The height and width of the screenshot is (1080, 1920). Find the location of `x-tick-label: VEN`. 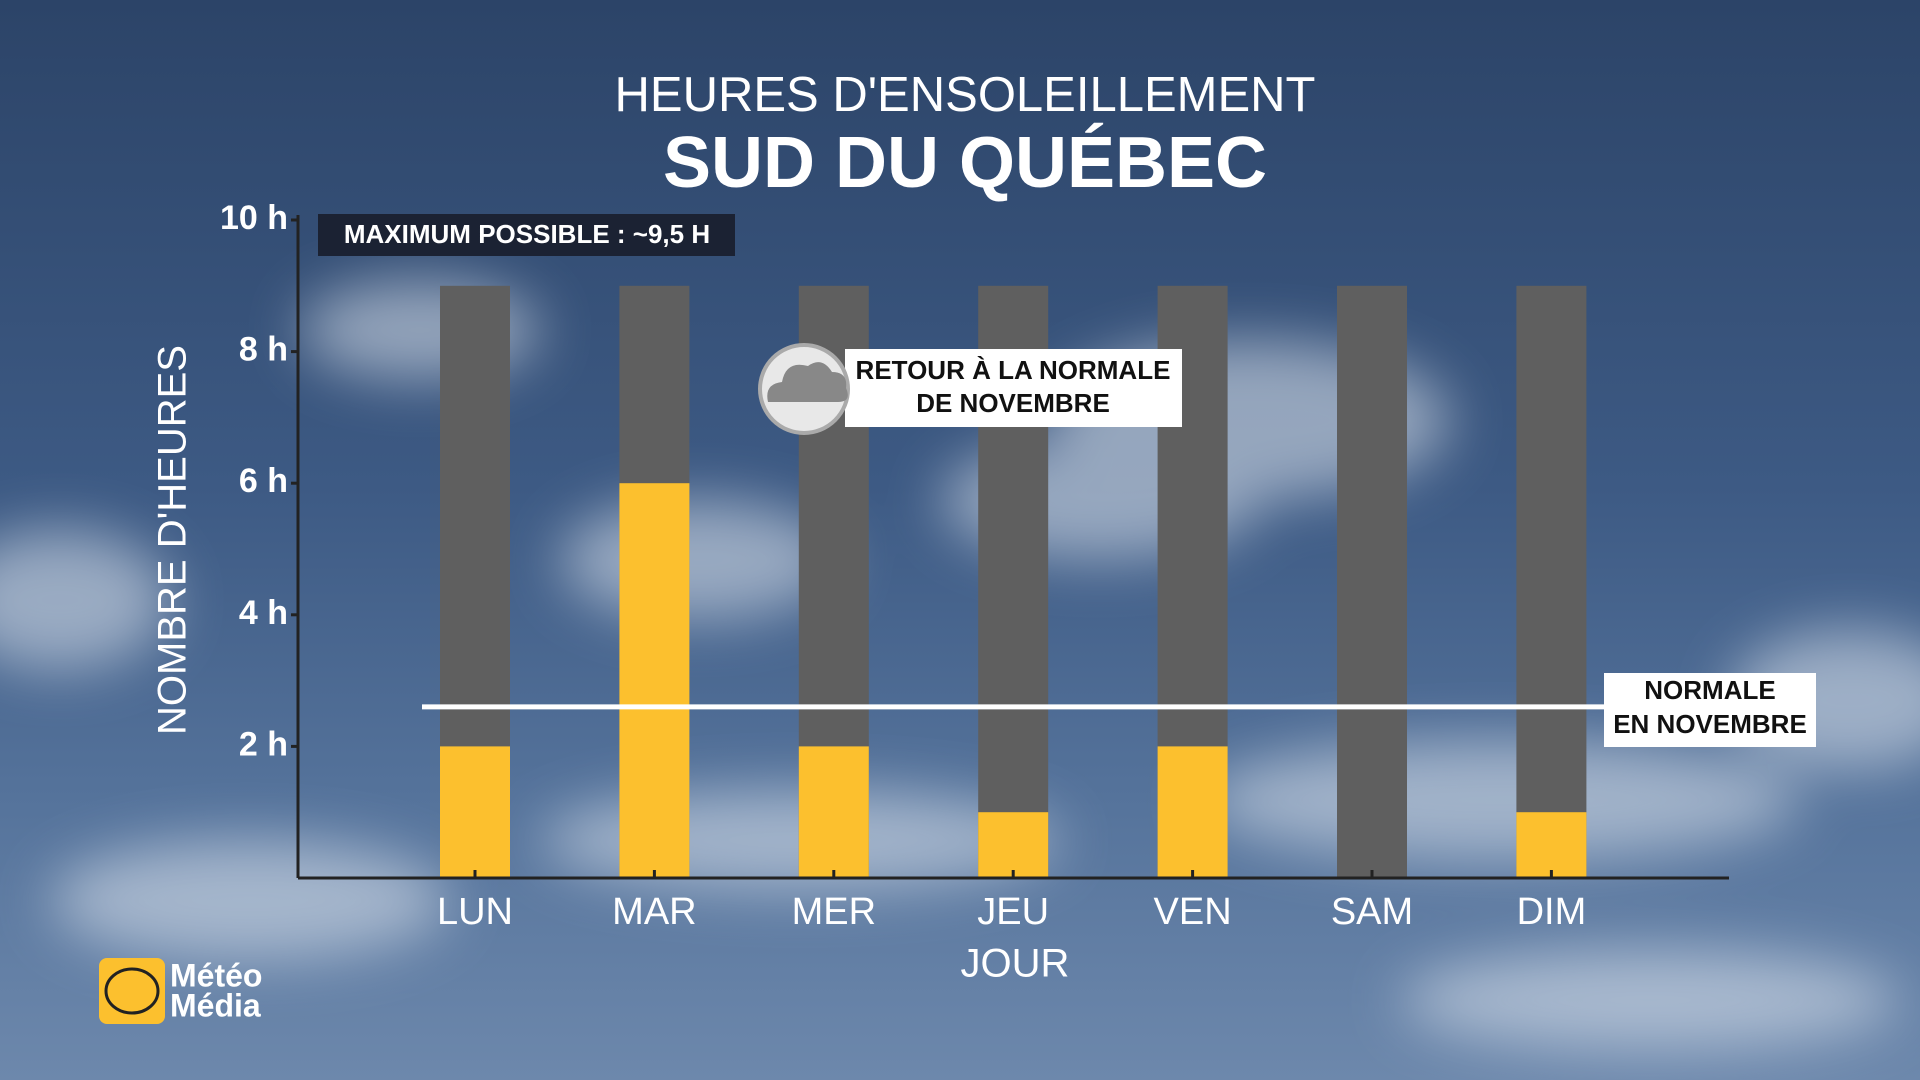

x-tick-label: VEN is located at coordinates (1193, 912).